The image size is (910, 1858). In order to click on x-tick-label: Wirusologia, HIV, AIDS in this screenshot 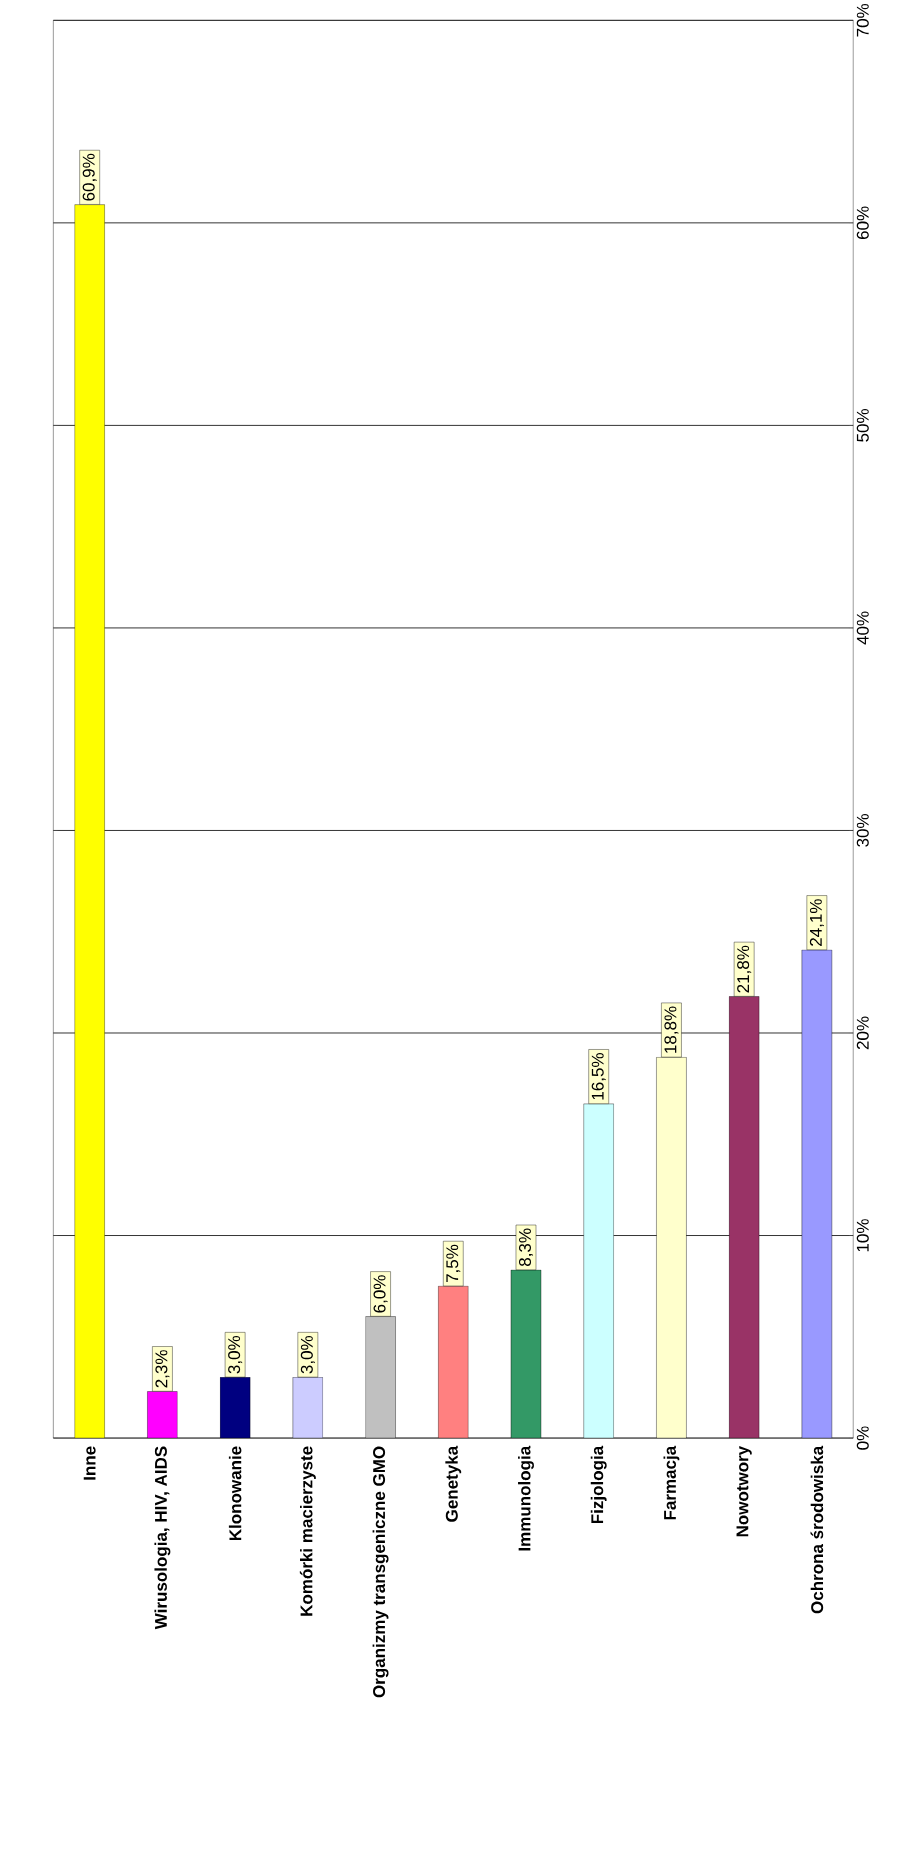, I will do `click(162, 1538)`.